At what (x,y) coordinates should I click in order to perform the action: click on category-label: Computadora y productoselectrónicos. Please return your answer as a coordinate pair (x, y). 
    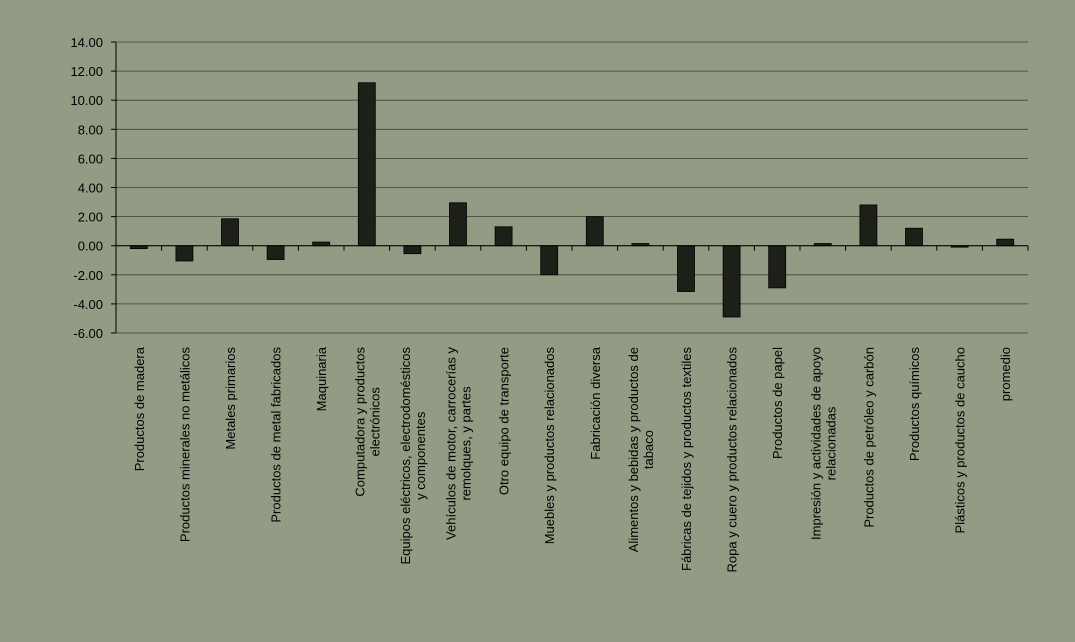
    Looking at the image, I should click on (367, 422).